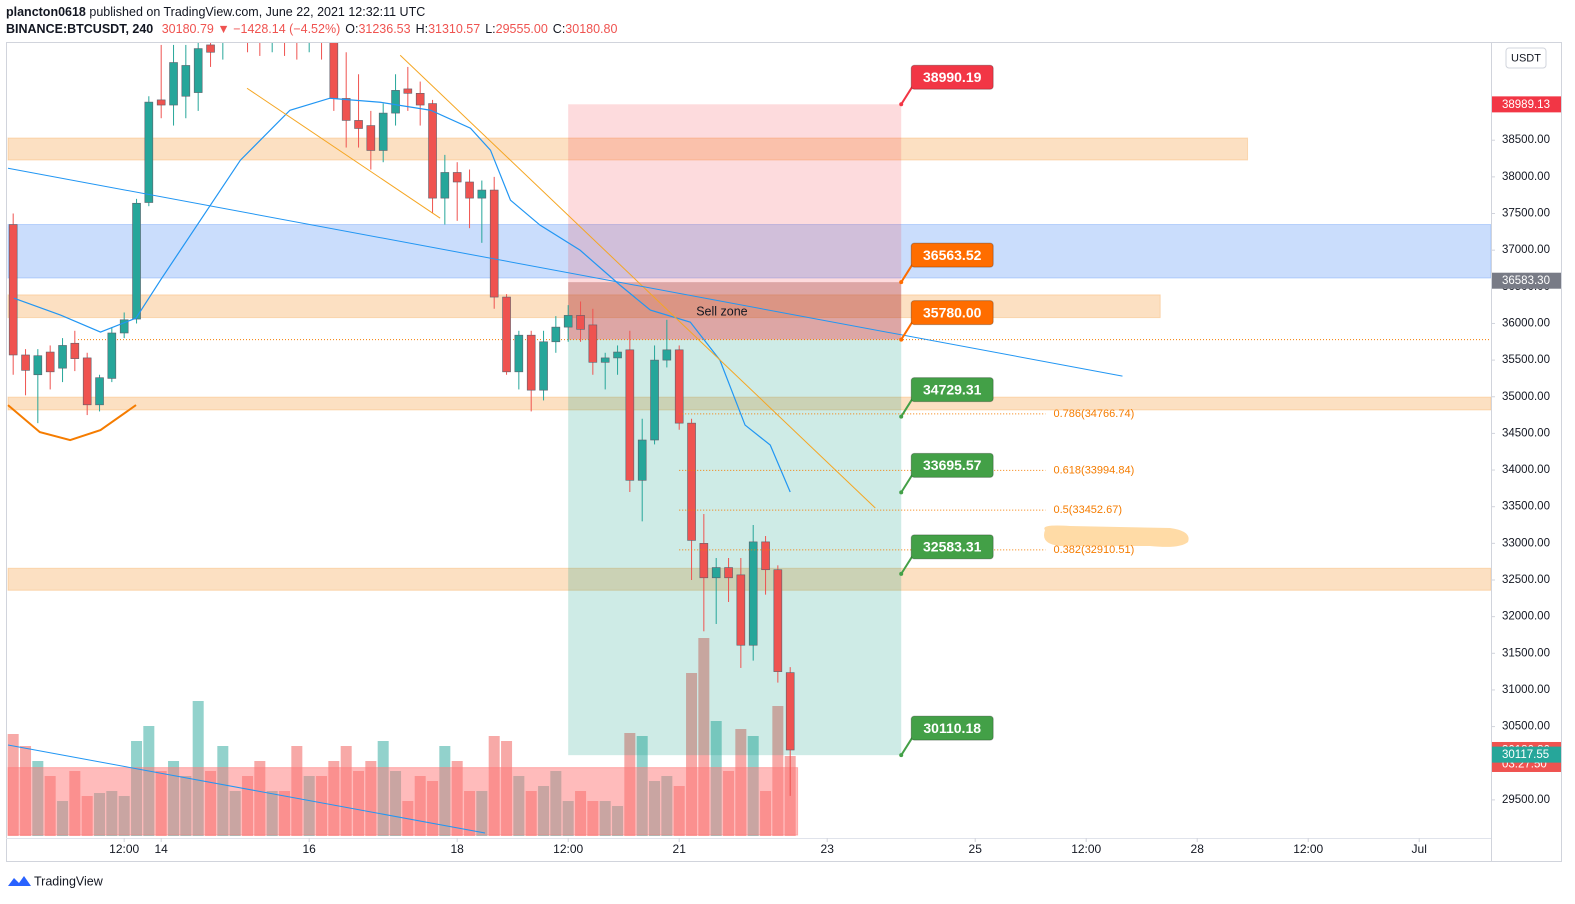 This screenshot has width=1575, height=904. Describe the element at coordinates (490, 29) in the screenshot. I see `ohlc-key: L:` at that location.